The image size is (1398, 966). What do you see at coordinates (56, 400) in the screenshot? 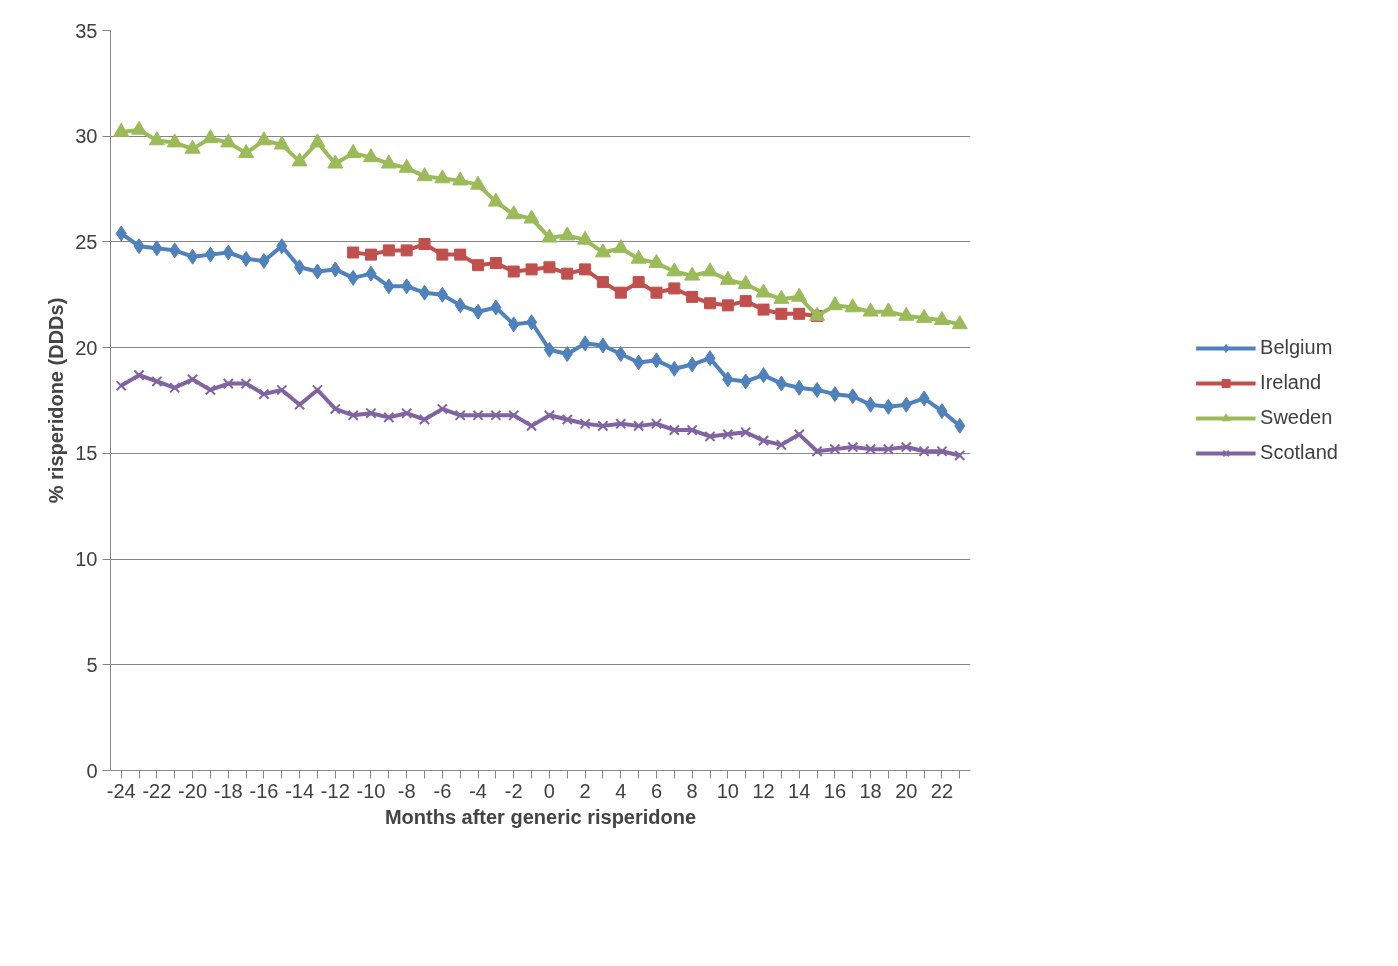
I see `y-axis-title: % risperidone (DDDs)` at bounding box center [56, 400].